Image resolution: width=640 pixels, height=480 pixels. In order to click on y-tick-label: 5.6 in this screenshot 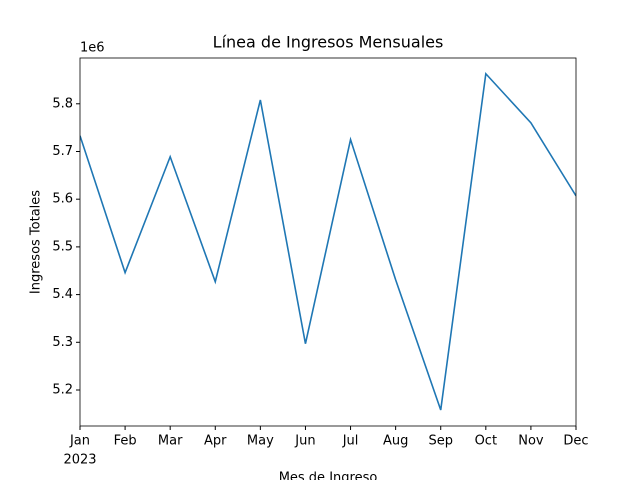, I will do `click(62, 199)`.